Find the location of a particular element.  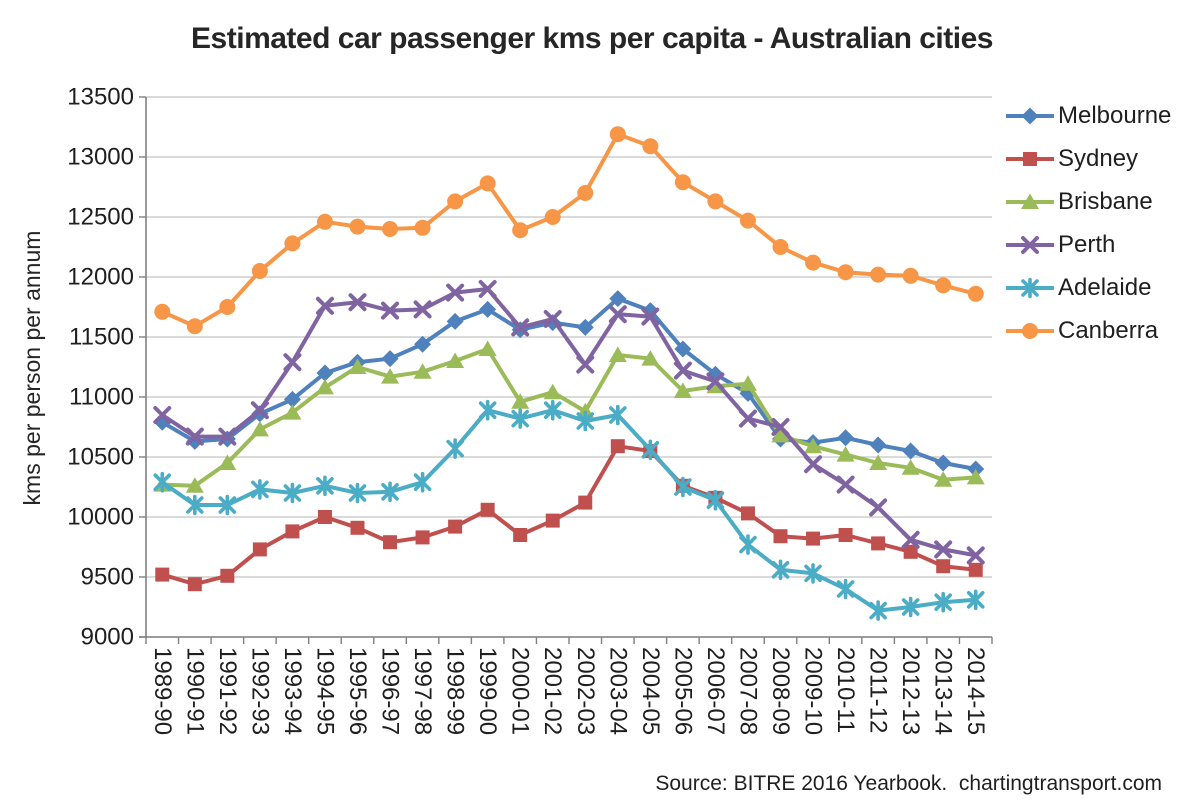

y-tick-label: 13500 is located at coordinates (100, 97).